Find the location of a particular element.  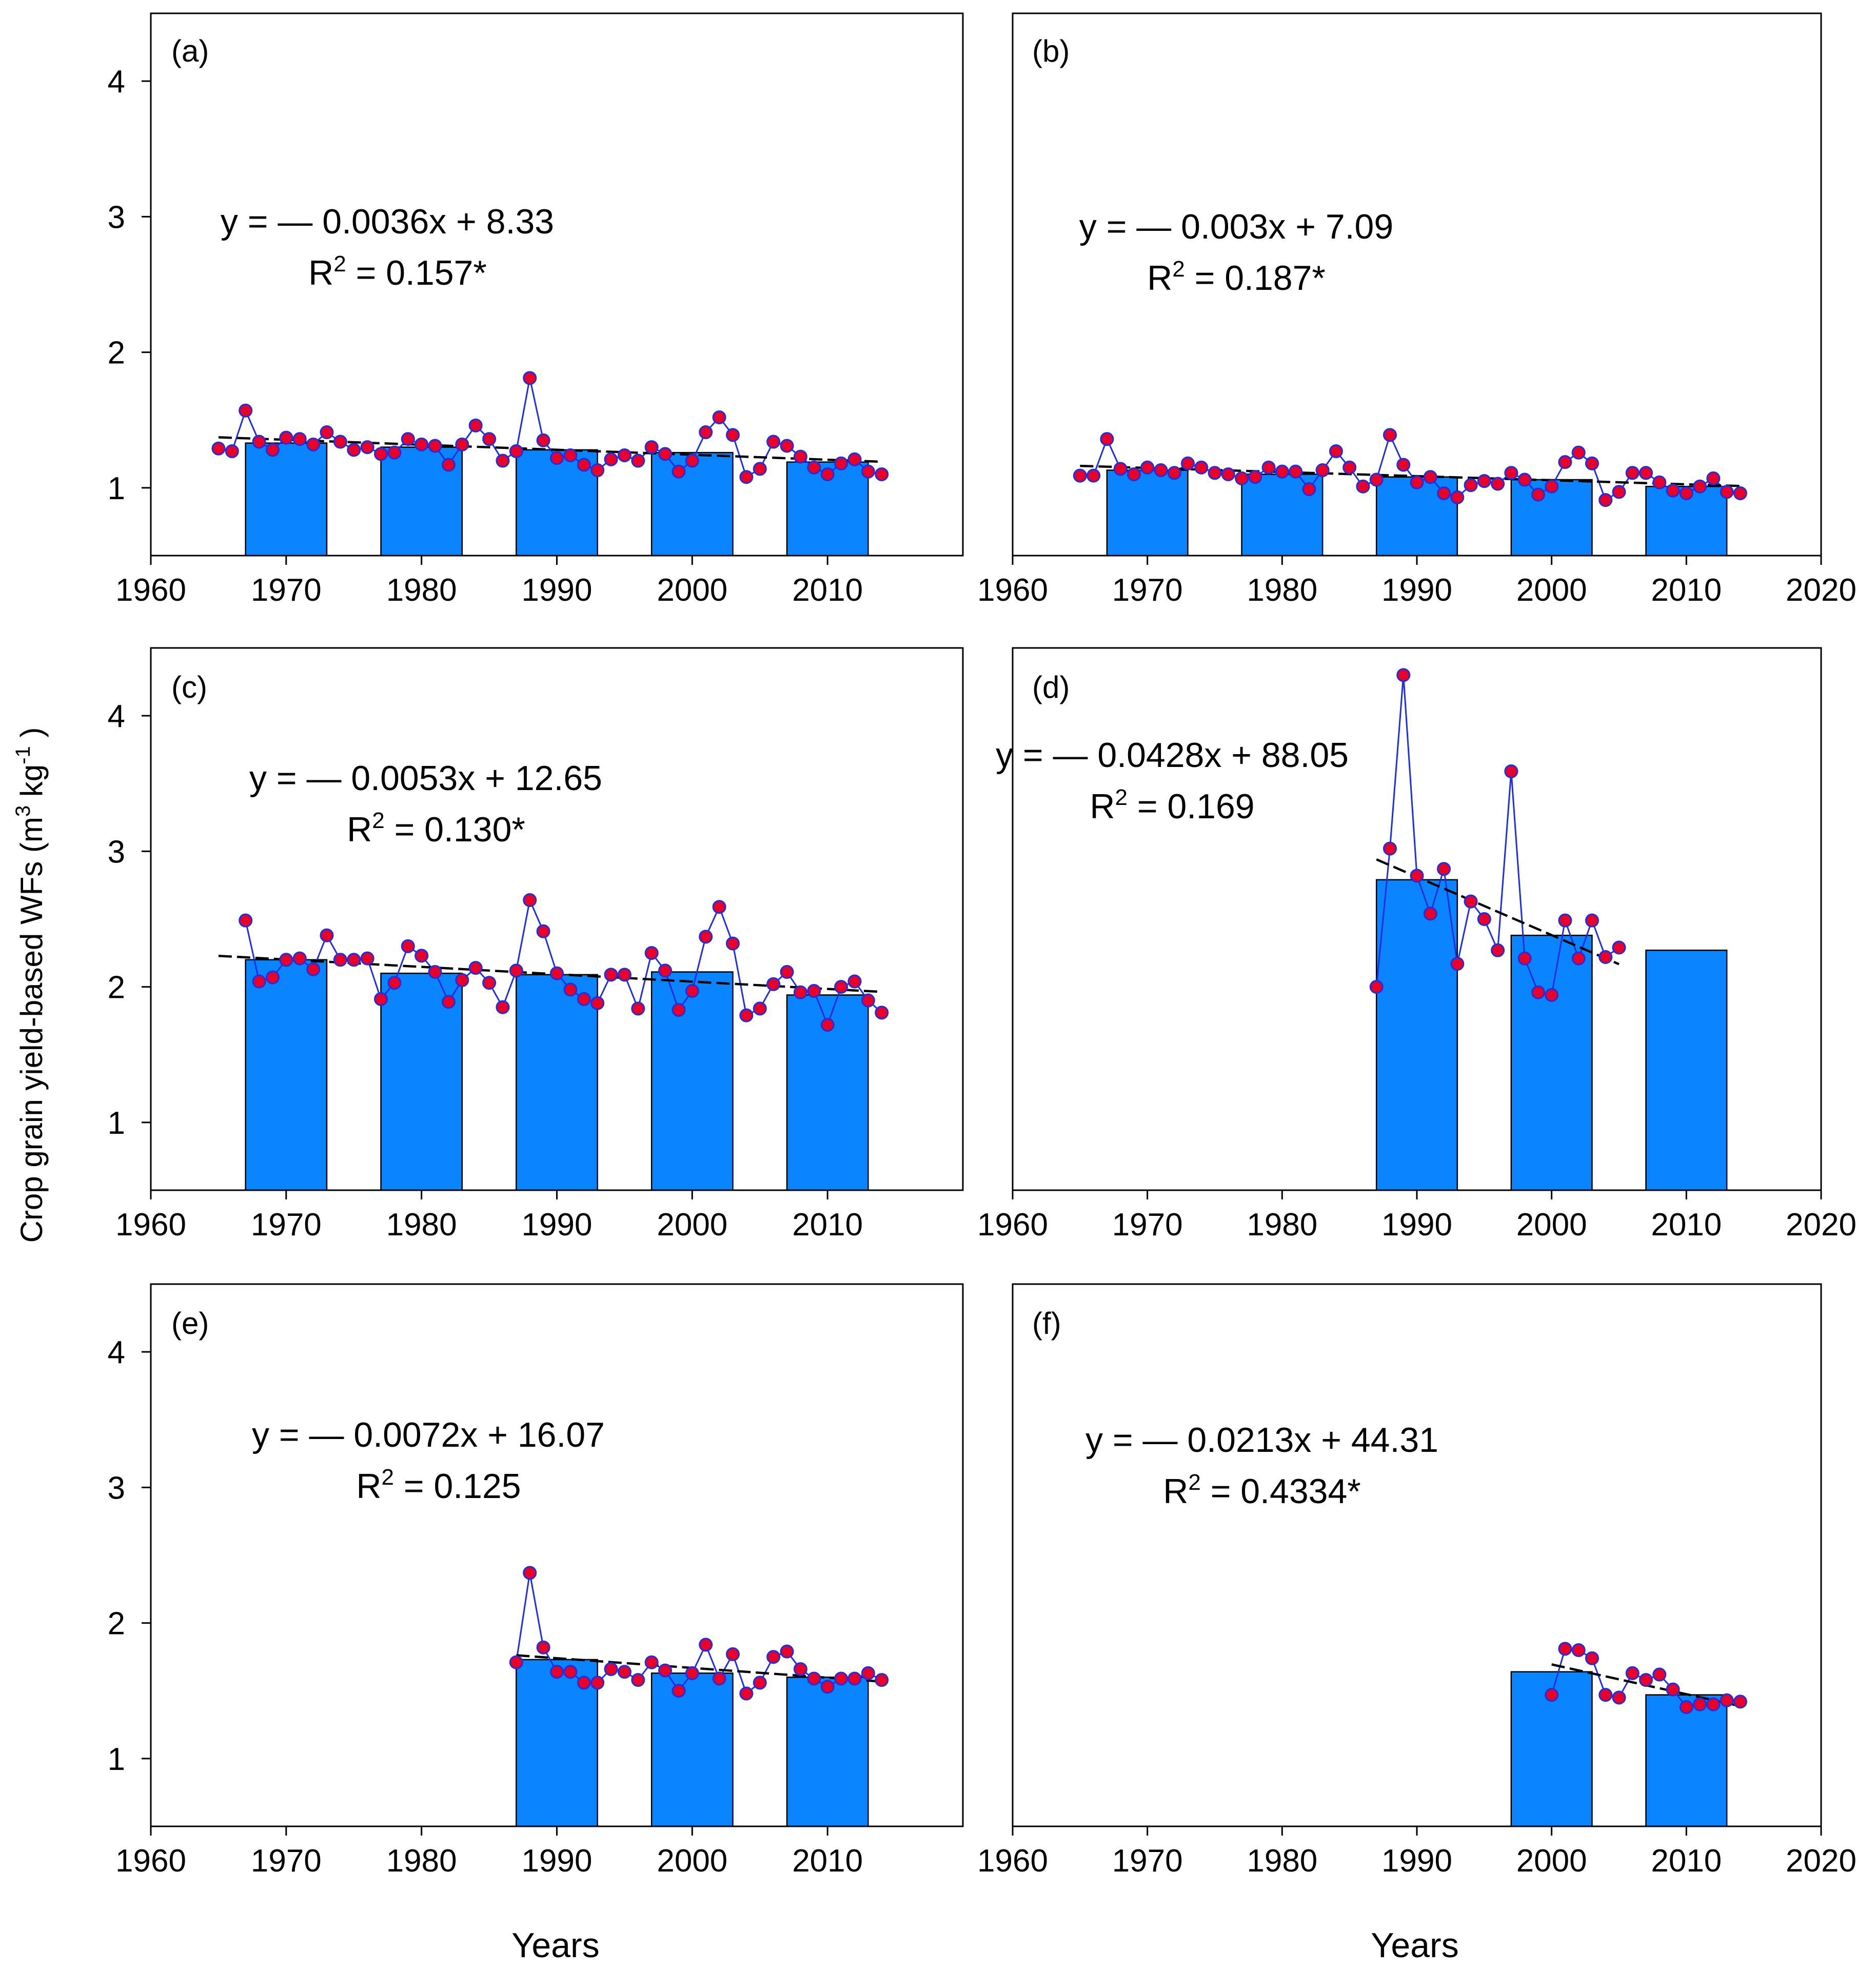

point-f-2009 is located at coordinates (1673, 1690).